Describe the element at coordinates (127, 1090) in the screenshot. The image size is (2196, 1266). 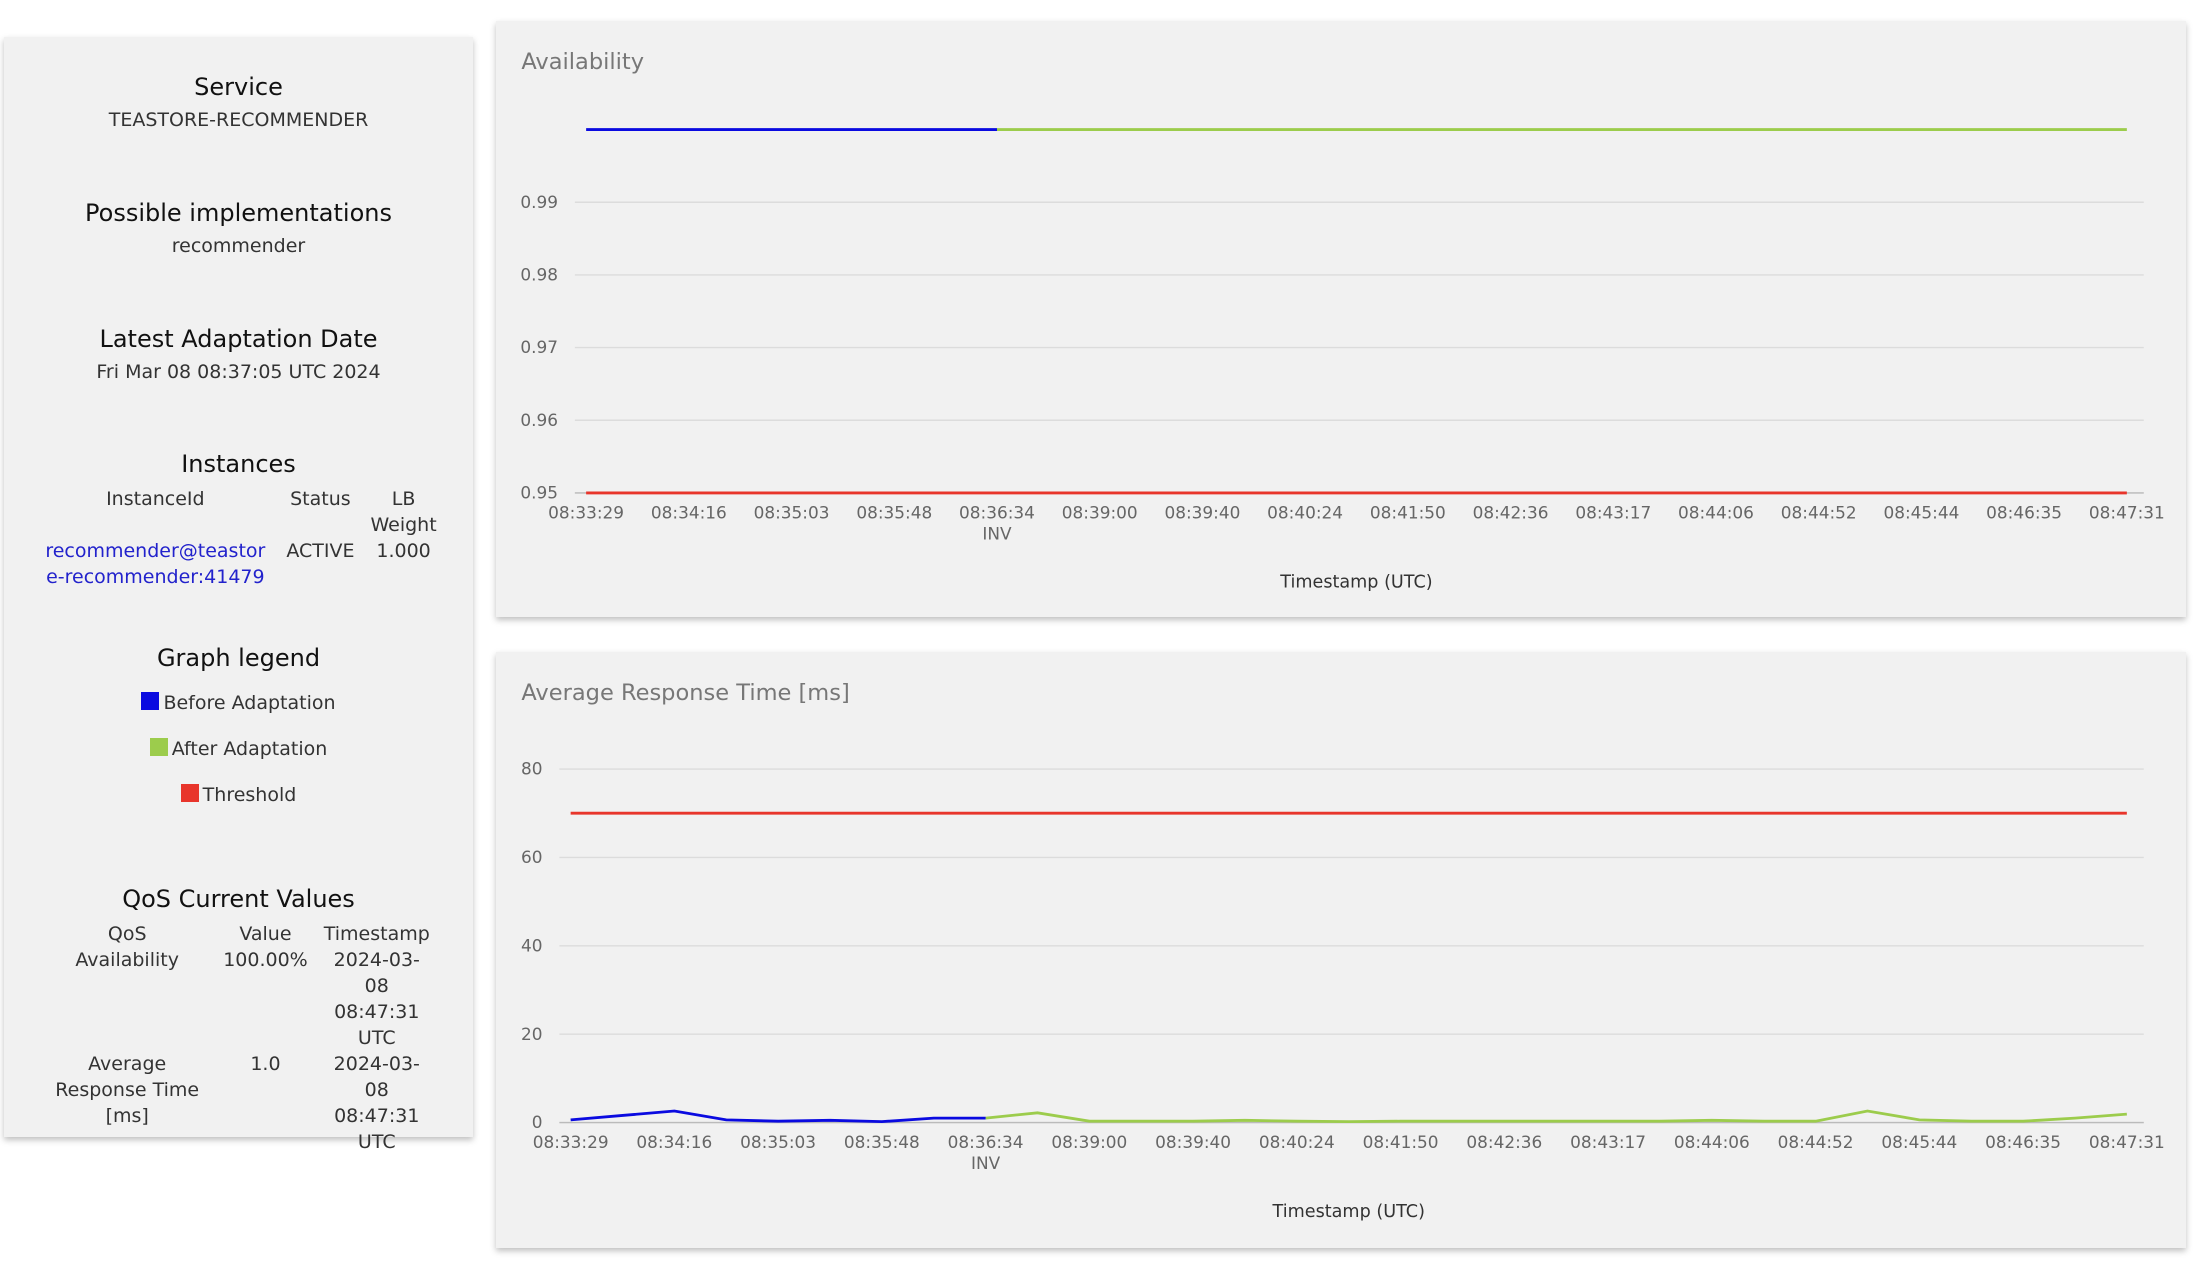
I see `cell: Average Response Time [ms]` at that location.